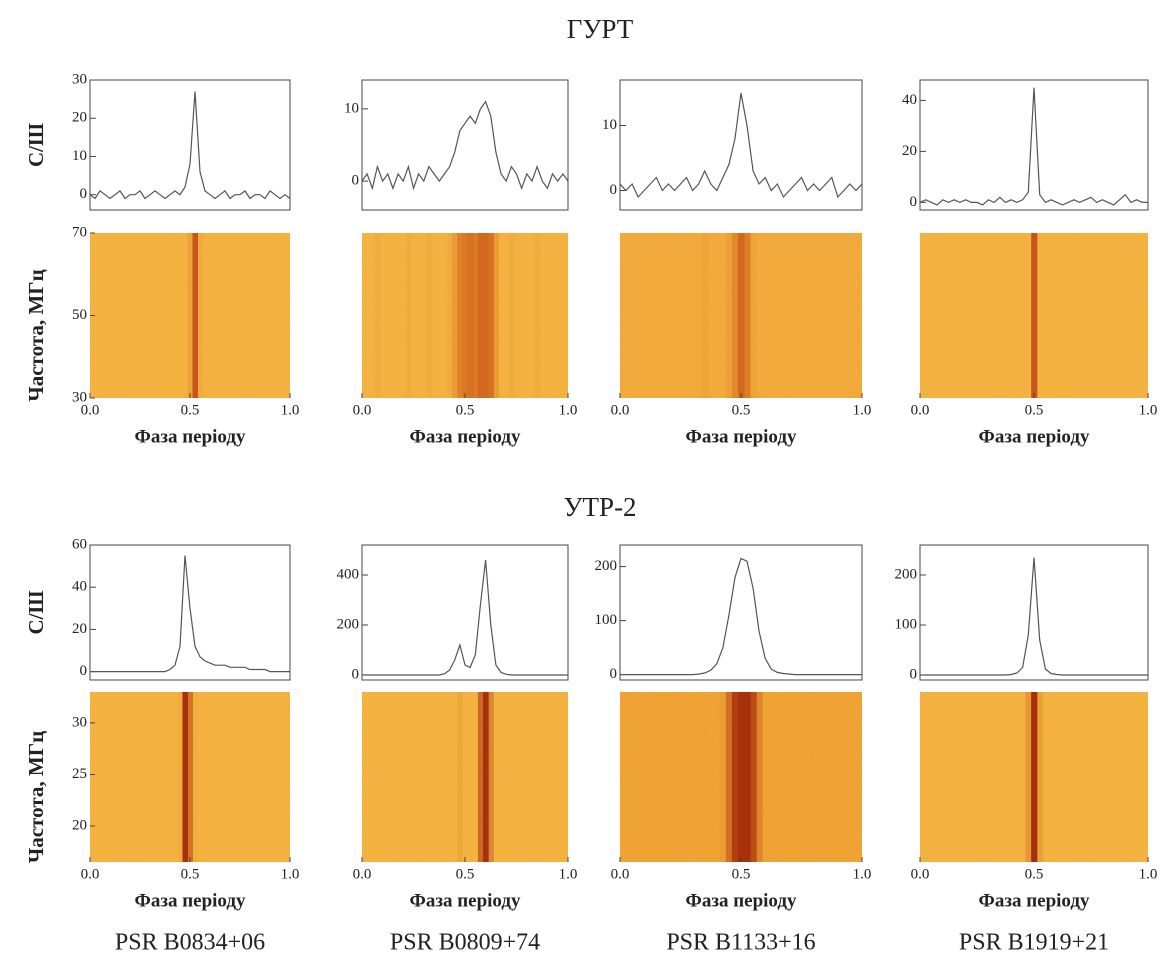 The height and width of the screenshot is (958, 1176). Describe the element at coordinates (36, 612) in the screenshot. I see `y-axis-label: С/Ш` at that location.